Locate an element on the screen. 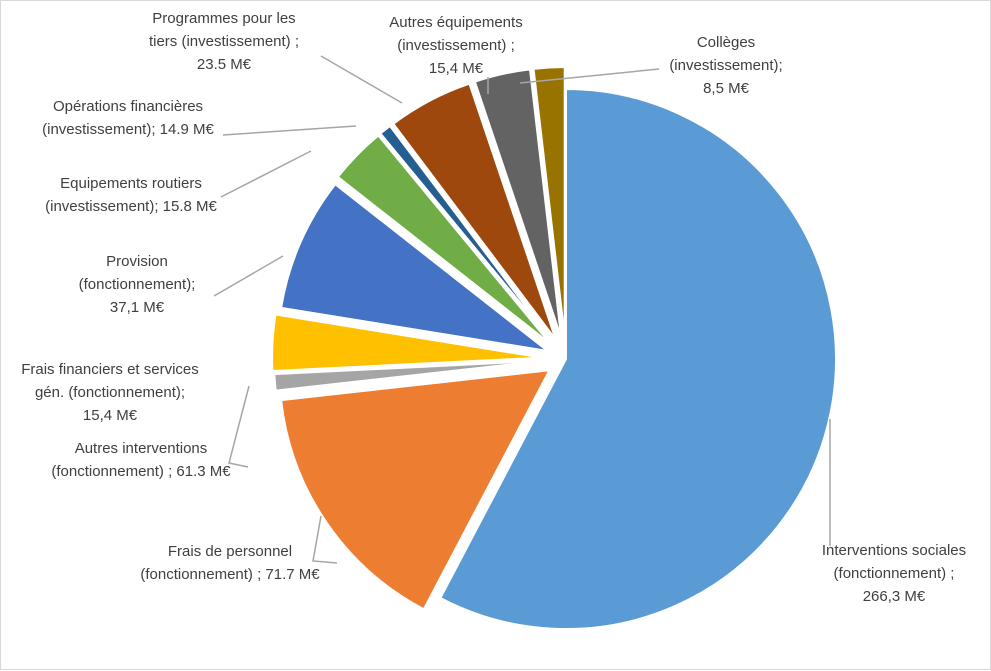  data-label-line: Autres interventions is located at coordinates (141, 448).